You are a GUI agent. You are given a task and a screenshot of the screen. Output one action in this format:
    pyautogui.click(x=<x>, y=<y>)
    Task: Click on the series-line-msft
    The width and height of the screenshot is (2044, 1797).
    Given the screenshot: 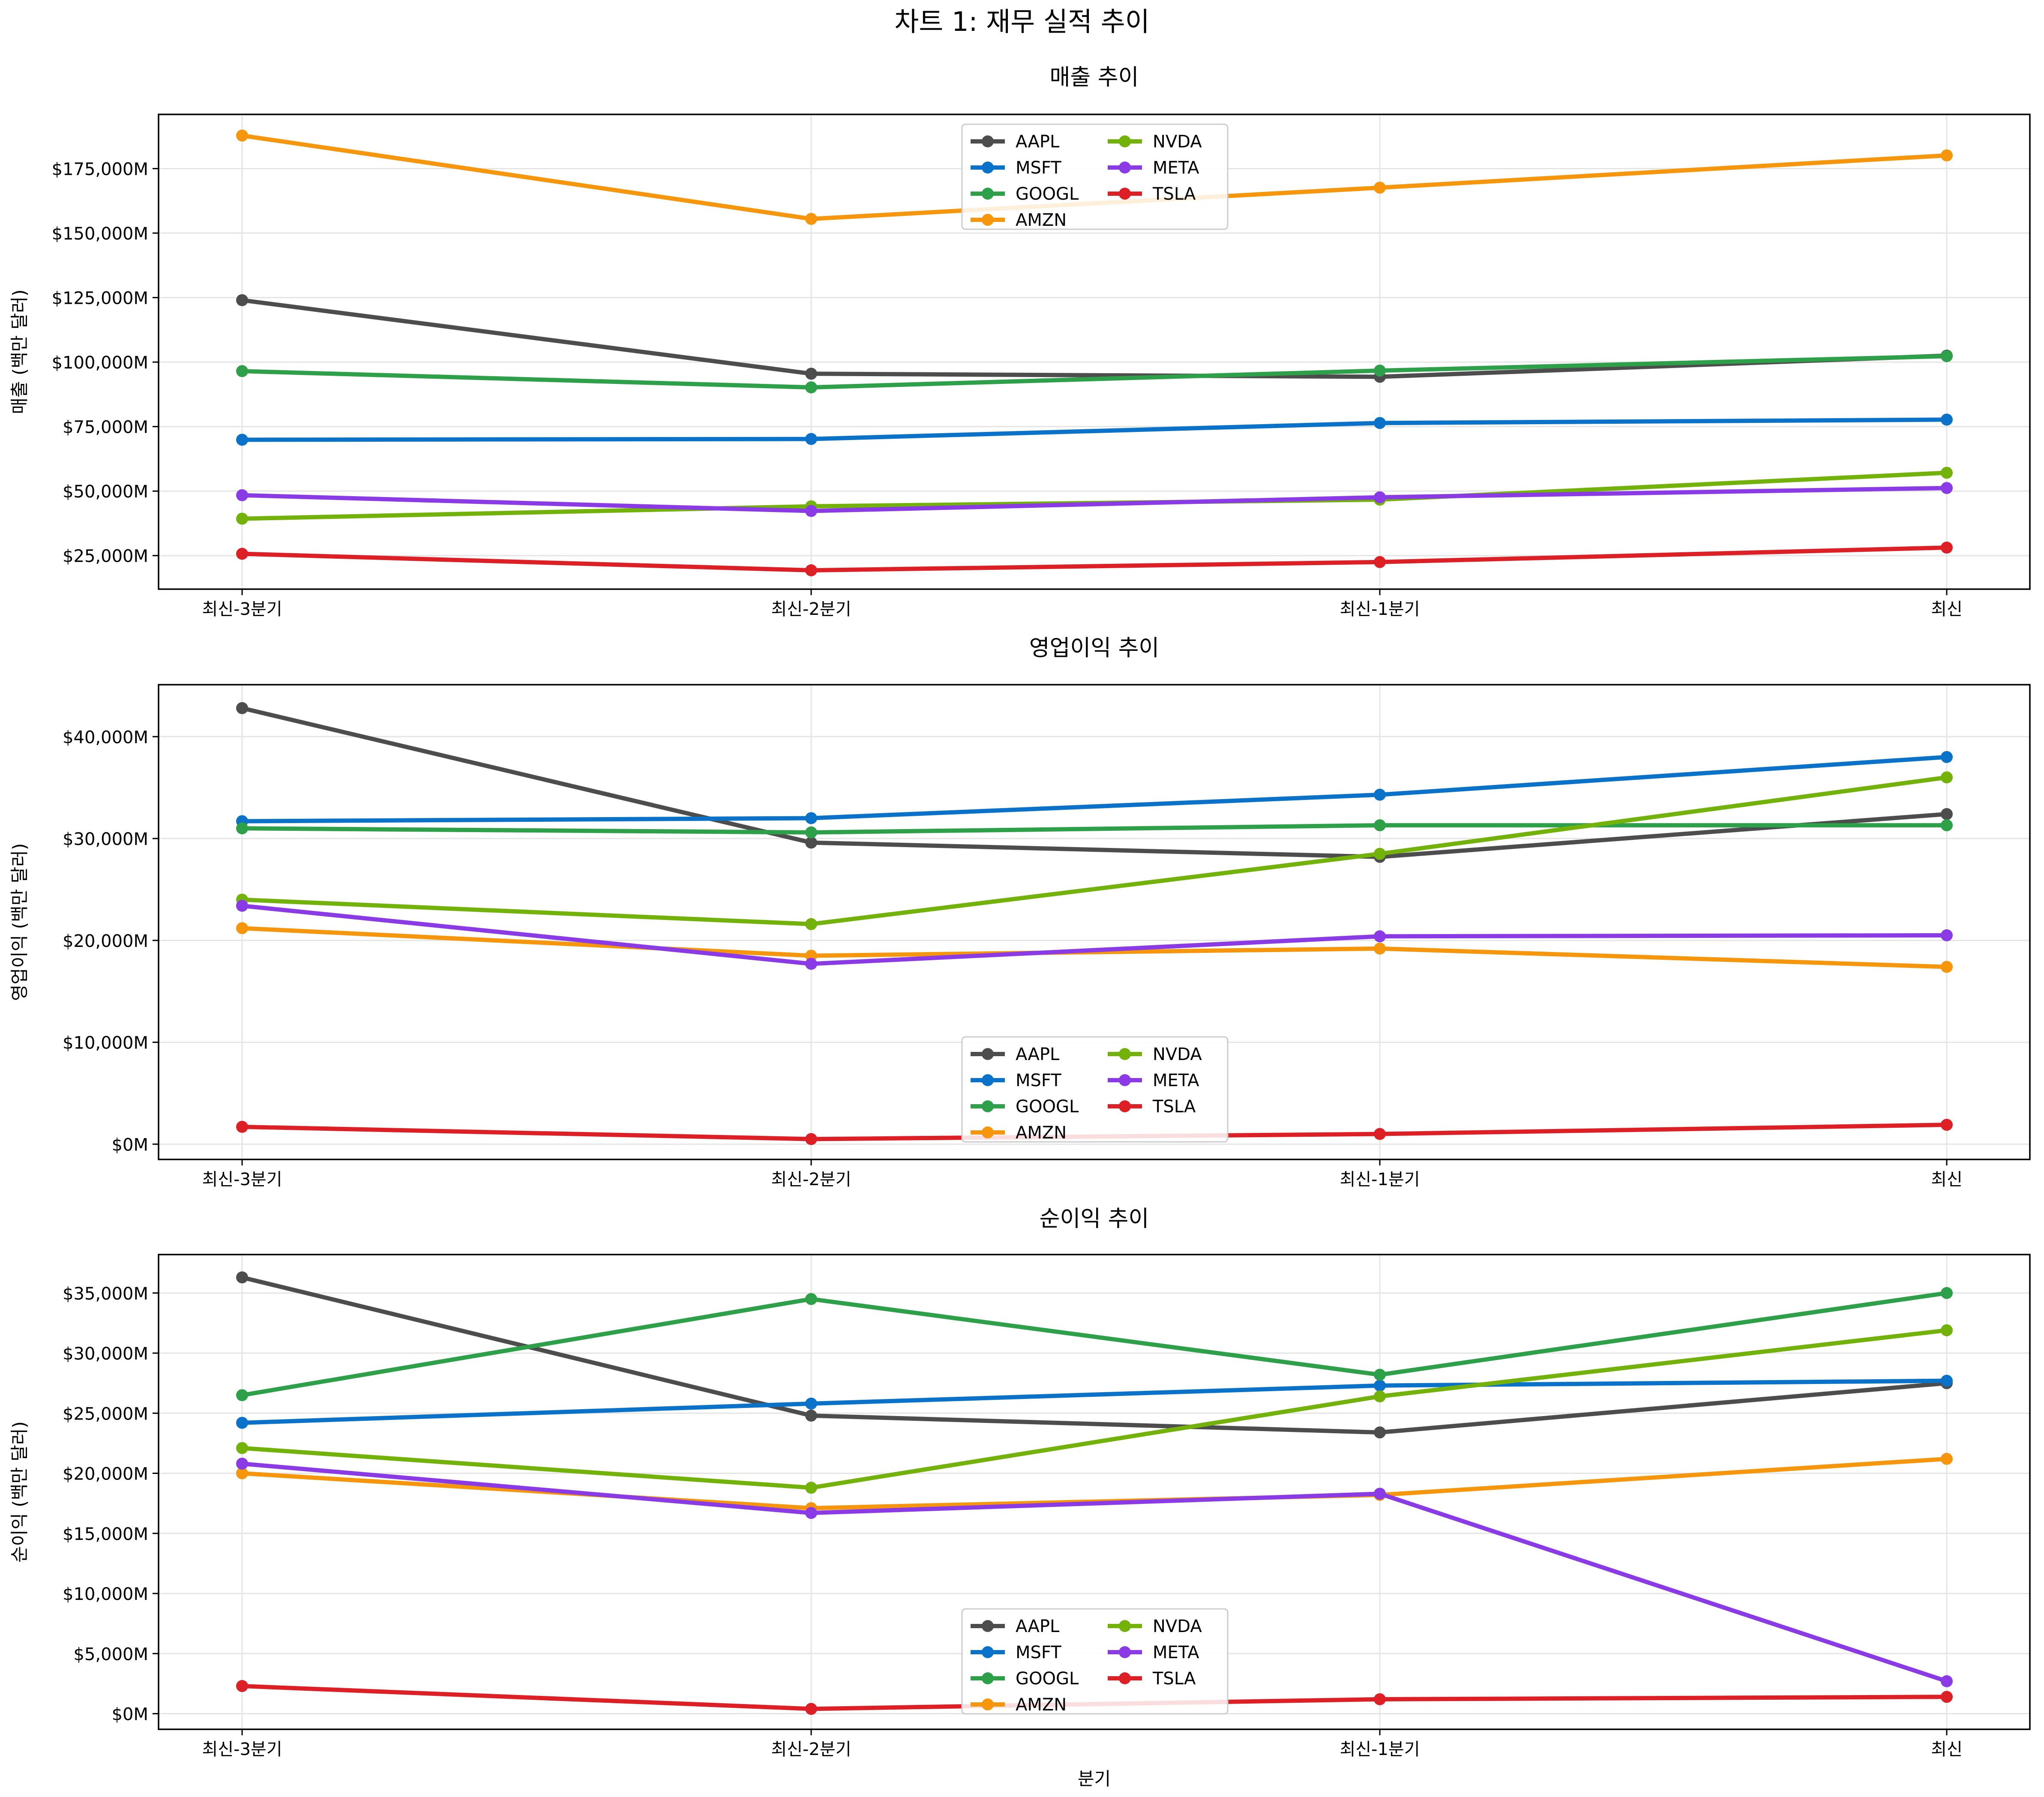 What is the action you would take?
    pyautogui.click(x=1094, y=429)
    